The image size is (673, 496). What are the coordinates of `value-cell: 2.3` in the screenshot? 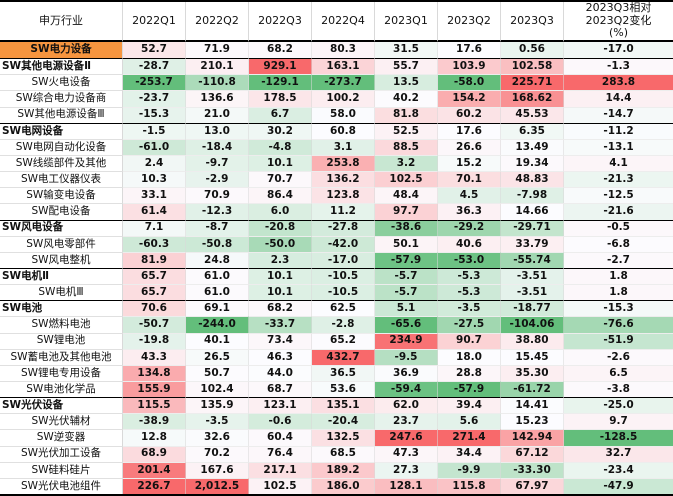 It's located at (280, 259).